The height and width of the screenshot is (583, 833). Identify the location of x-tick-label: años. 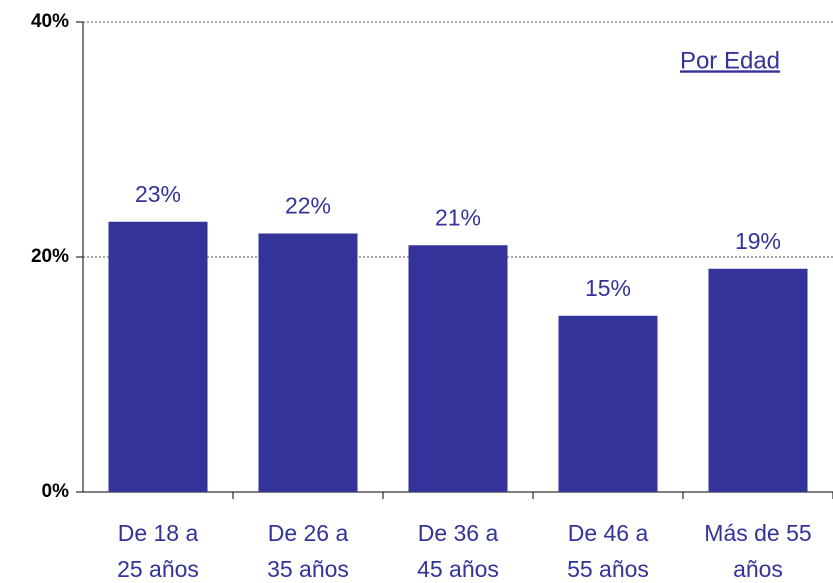
(758, 569).